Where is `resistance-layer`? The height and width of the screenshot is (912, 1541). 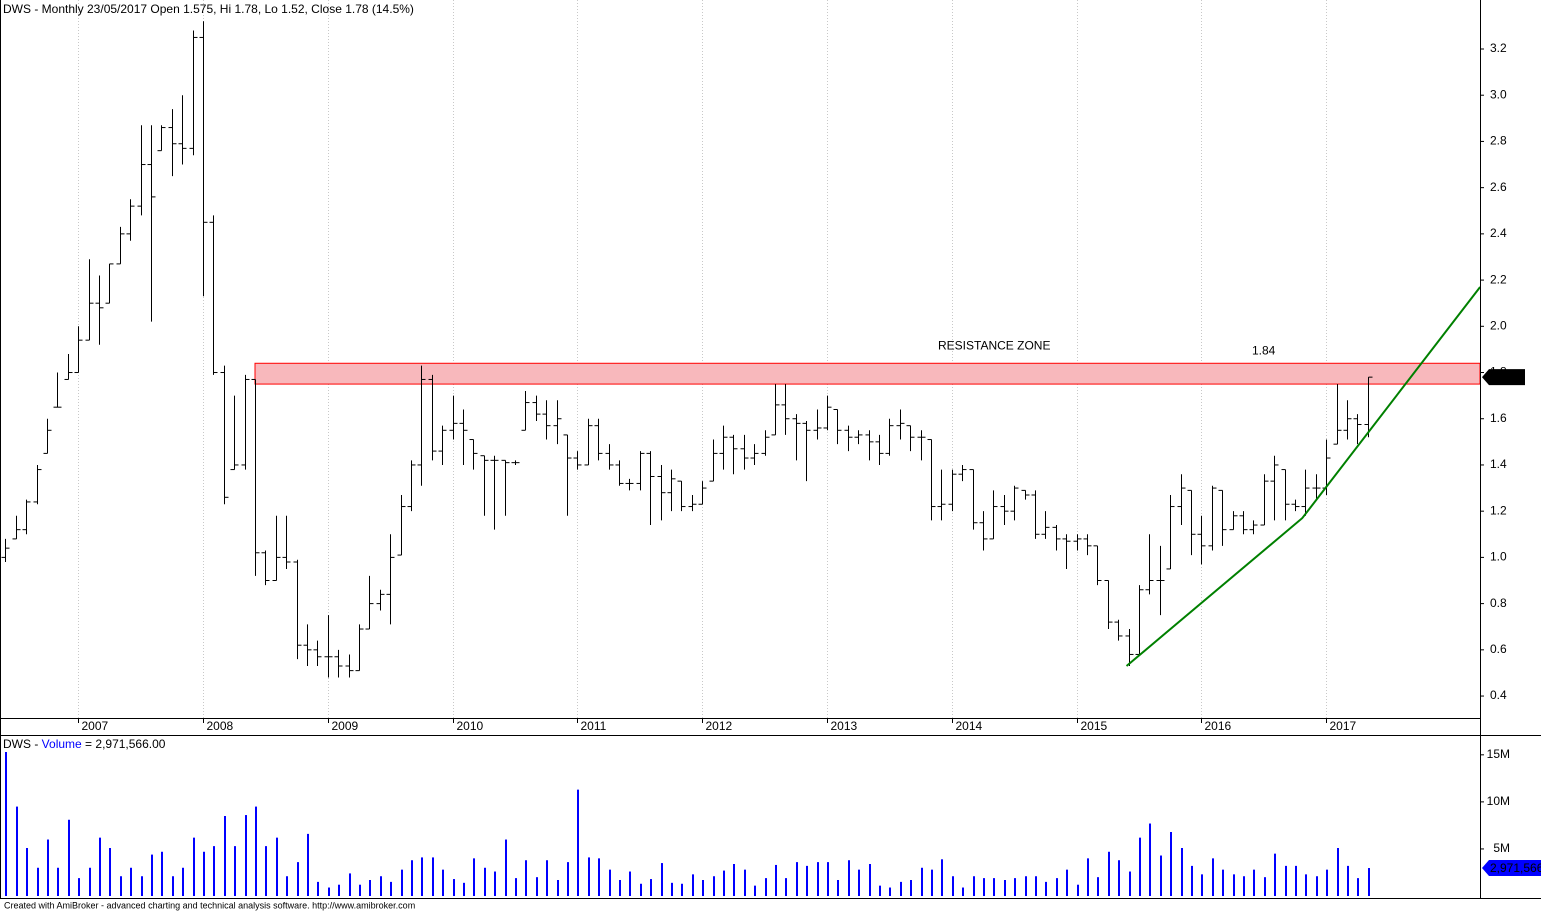
resistance-layer is located at coordinates (867, 373).